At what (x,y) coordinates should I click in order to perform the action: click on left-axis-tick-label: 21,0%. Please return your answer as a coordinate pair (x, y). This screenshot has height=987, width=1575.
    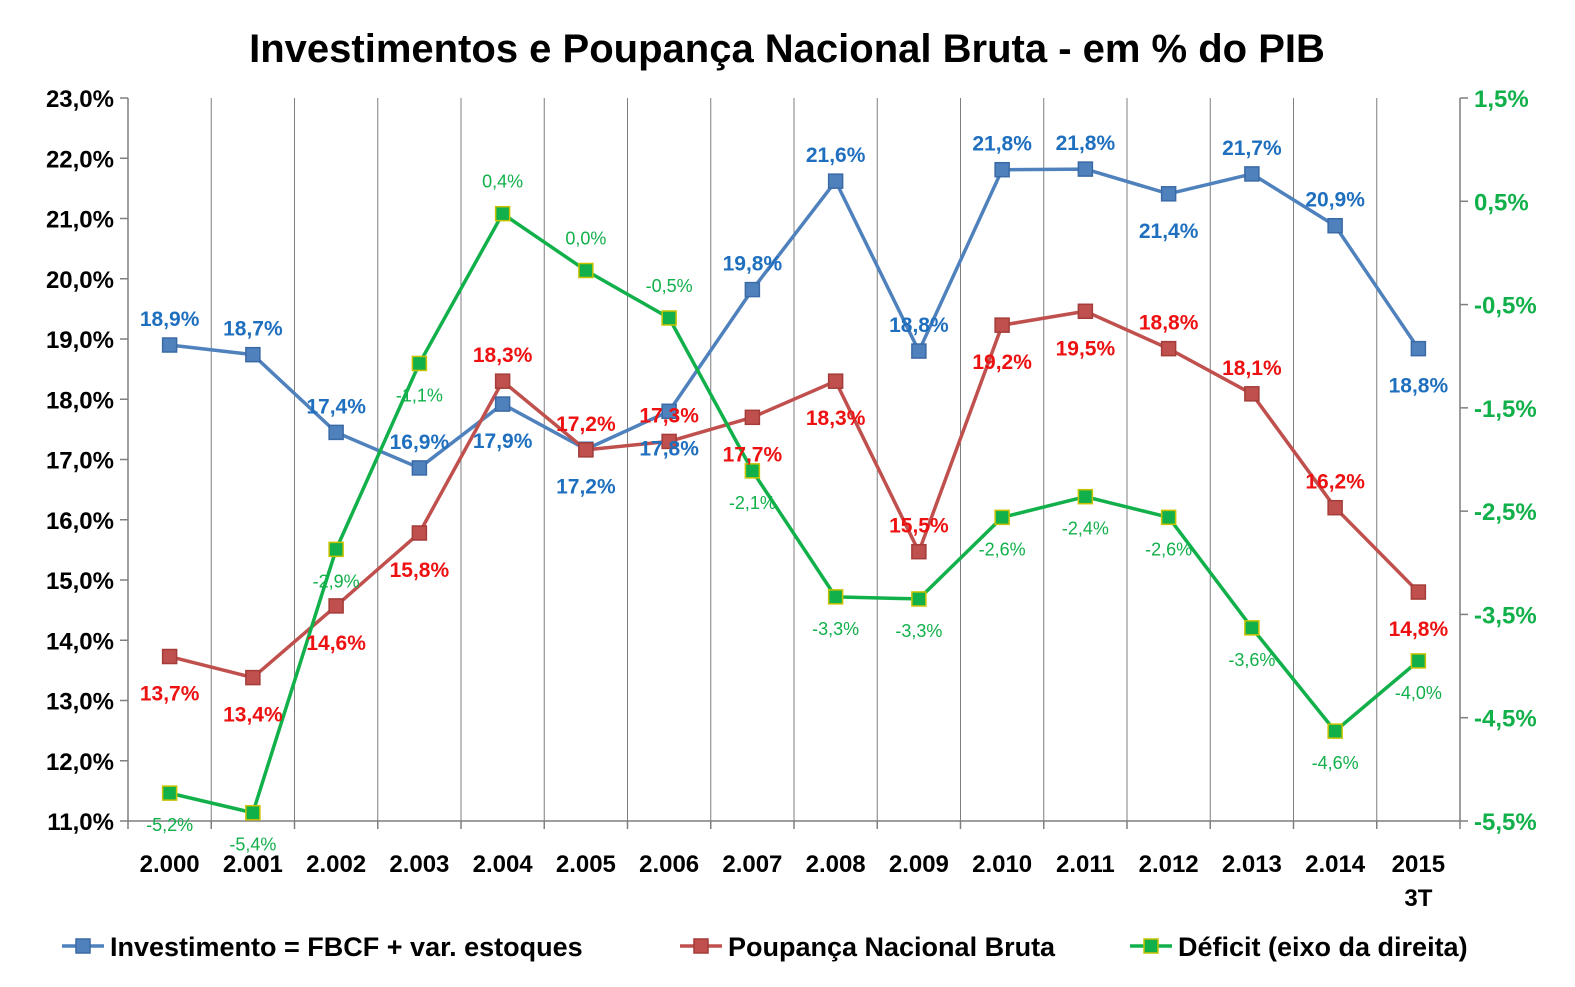
    Looking at the image, I should click on (80, 220).